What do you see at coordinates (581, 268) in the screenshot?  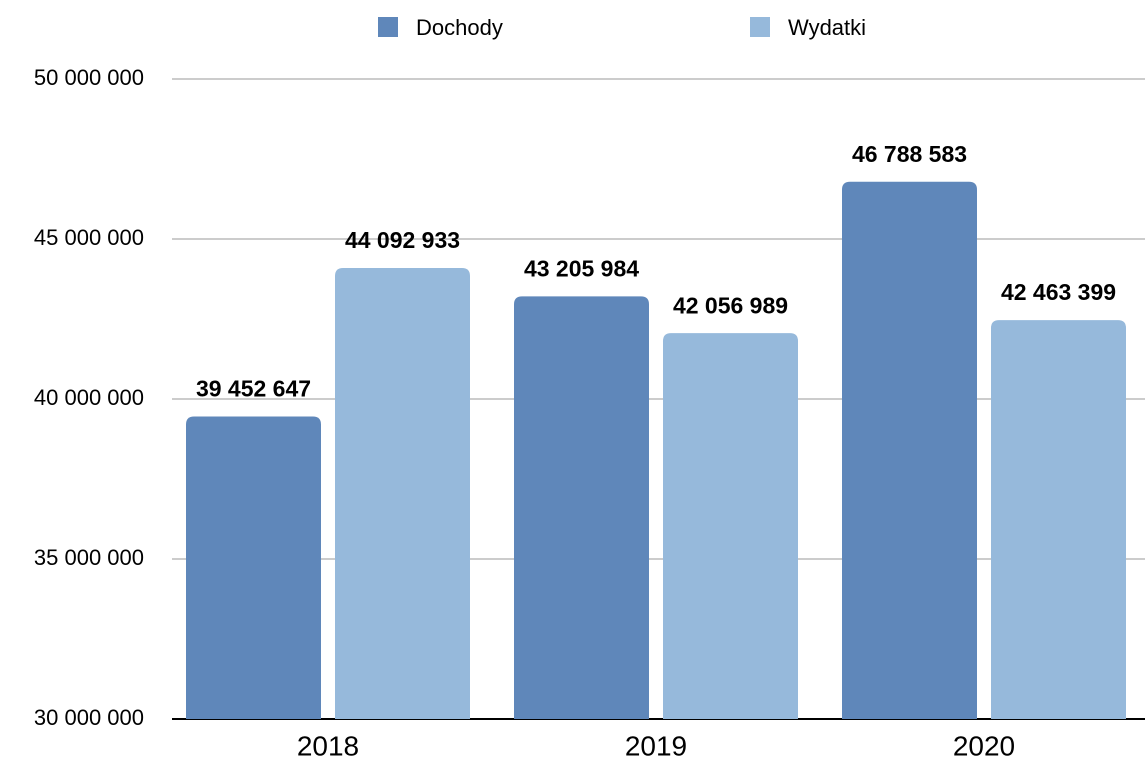 I see `data-label: 43 205 984` at bounding box center [581, 268].